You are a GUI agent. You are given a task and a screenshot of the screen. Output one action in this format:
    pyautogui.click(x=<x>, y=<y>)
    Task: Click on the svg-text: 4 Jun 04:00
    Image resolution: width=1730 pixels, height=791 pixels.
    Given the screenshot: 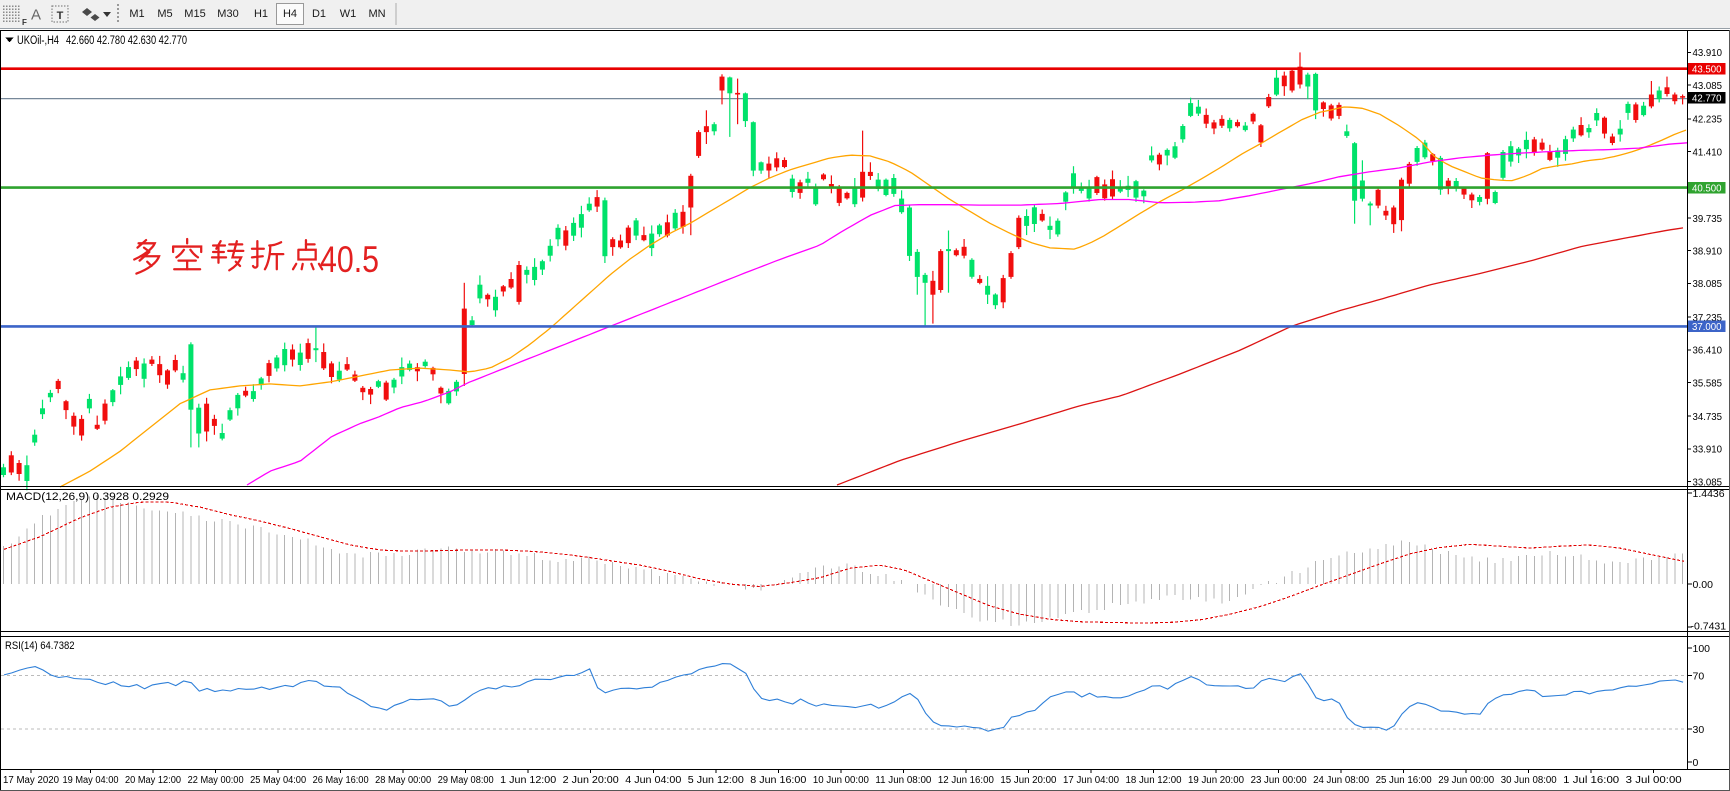 What is the action you would take?
    pyautogui.click(x=653, y=780)
    